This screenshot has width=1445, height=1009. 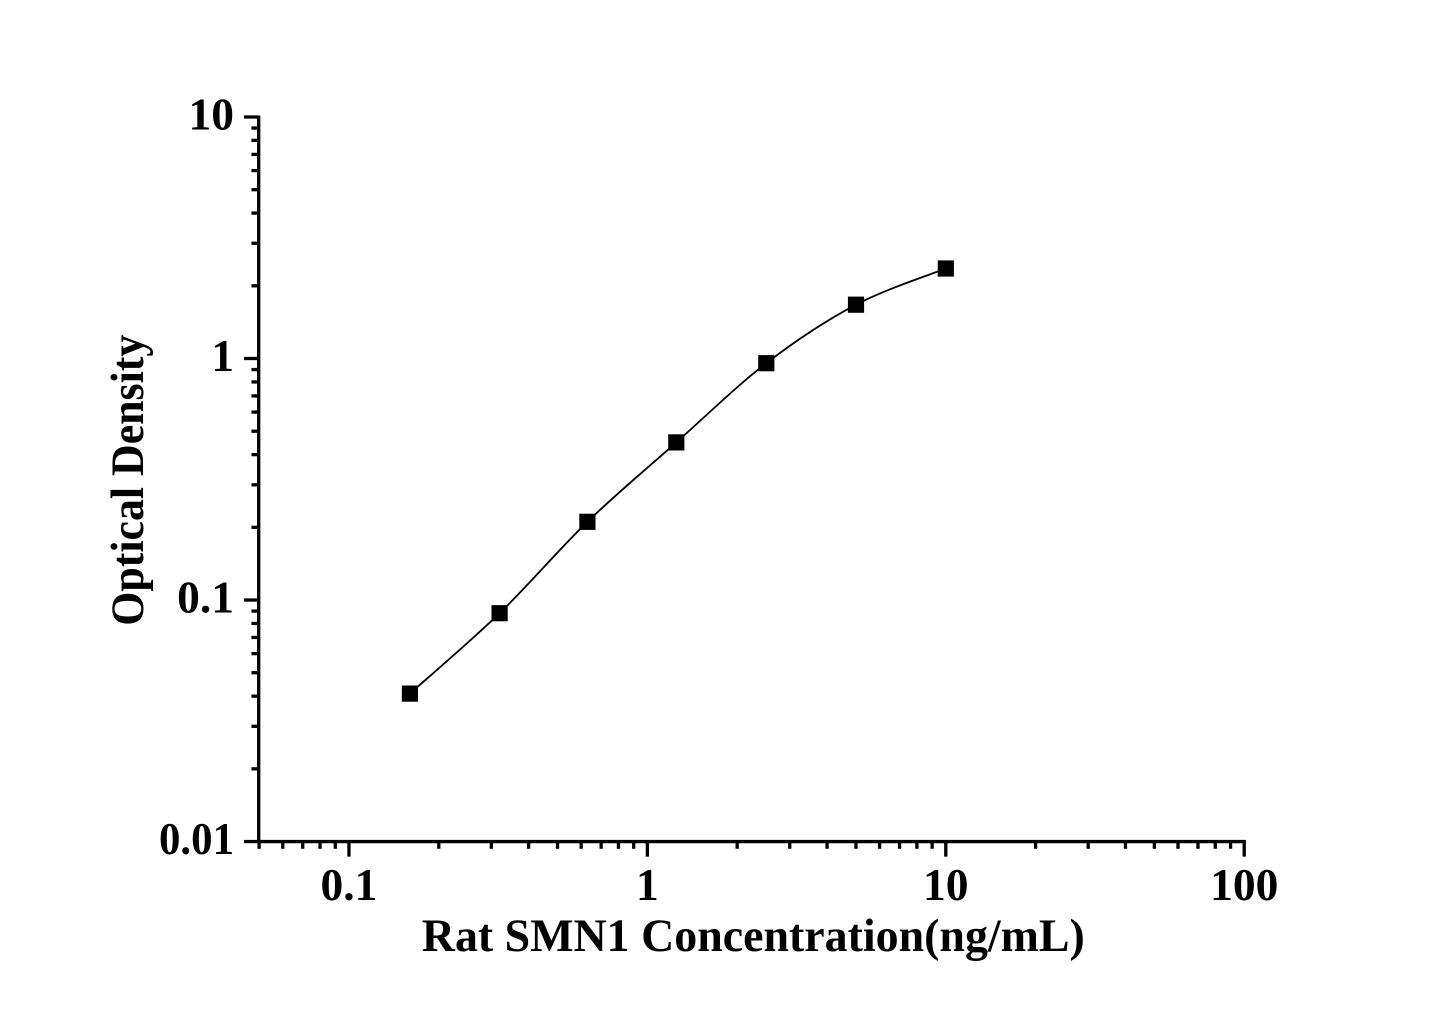 I want to click on svg-text: 100, so click(x=1244, y=884).